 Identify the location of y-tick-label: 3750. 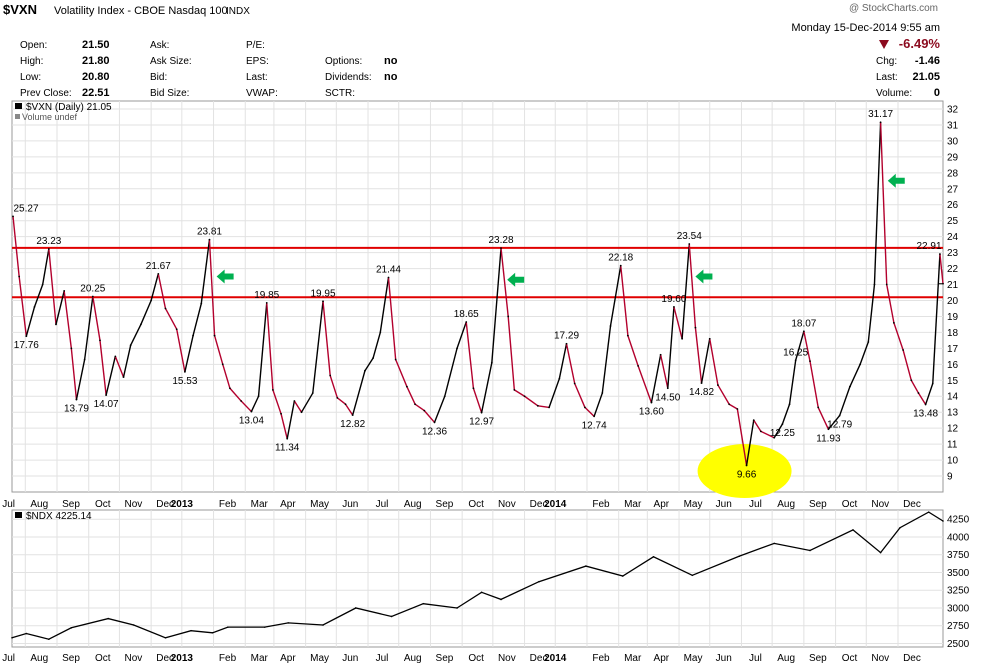
(958, 555).